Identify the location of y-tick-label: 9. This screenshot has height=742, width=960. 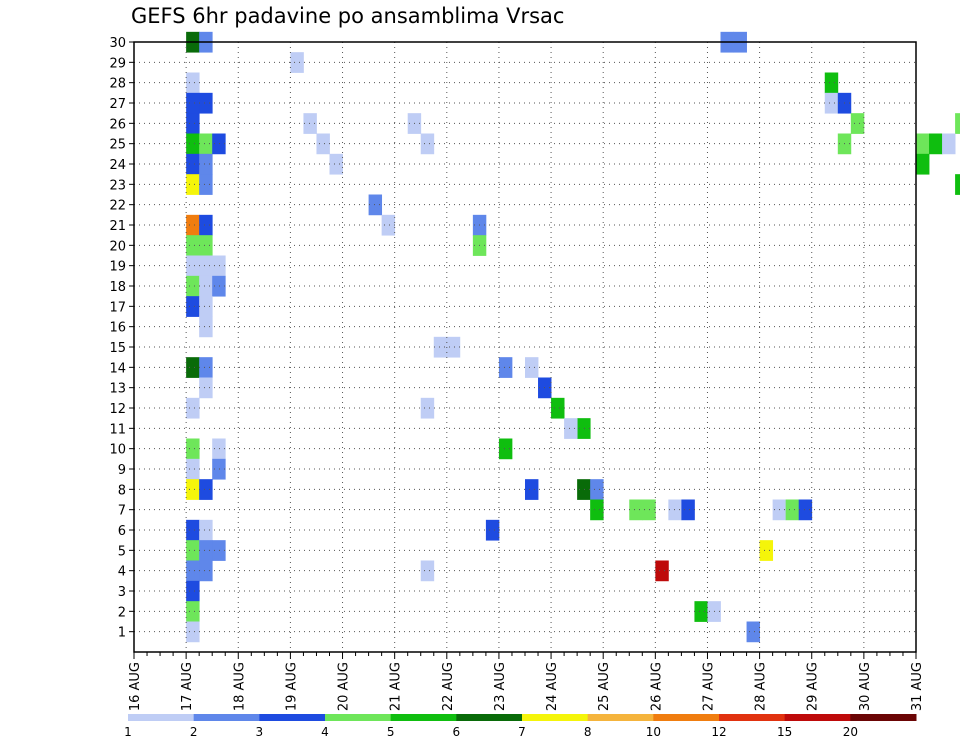
(122, 470).